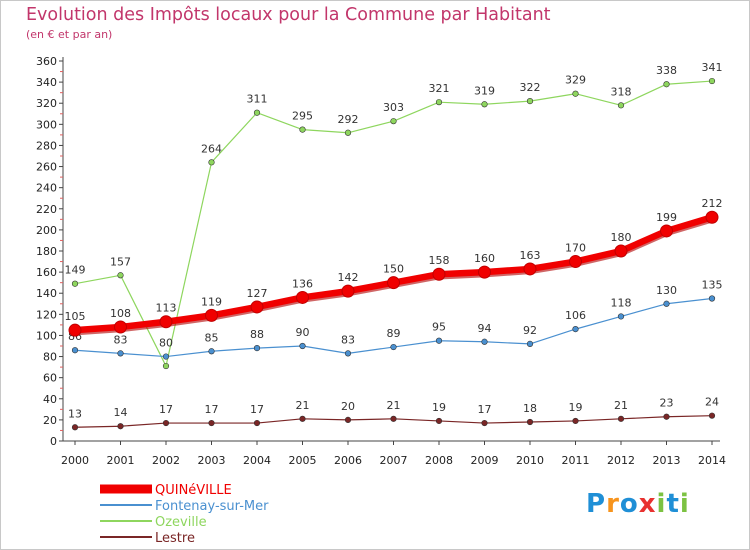 Image resolution: width=750 pixels, height=550 pixels. What do you see at coordinates (348, 277) in the screenshot?
I see `data-label: 142` at bounding box center [348, 277].